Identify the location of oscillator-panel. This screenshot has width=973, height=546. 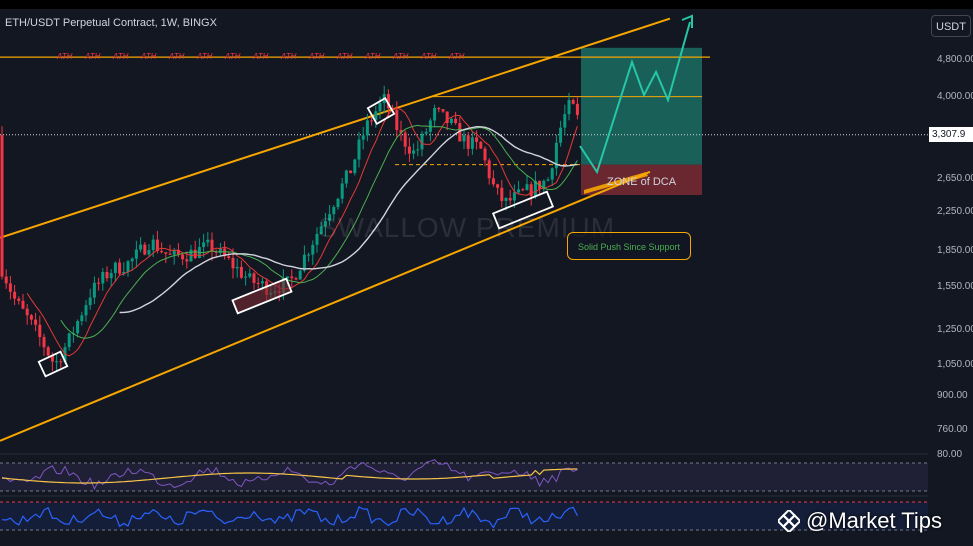
(464, 513).